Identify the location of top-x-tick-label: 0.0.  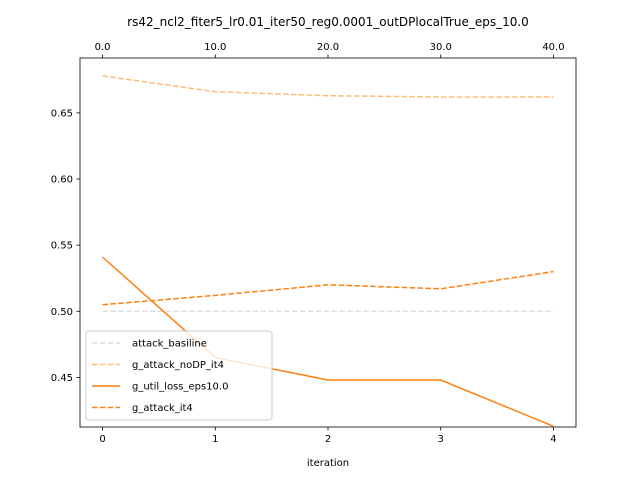
(103, 47).